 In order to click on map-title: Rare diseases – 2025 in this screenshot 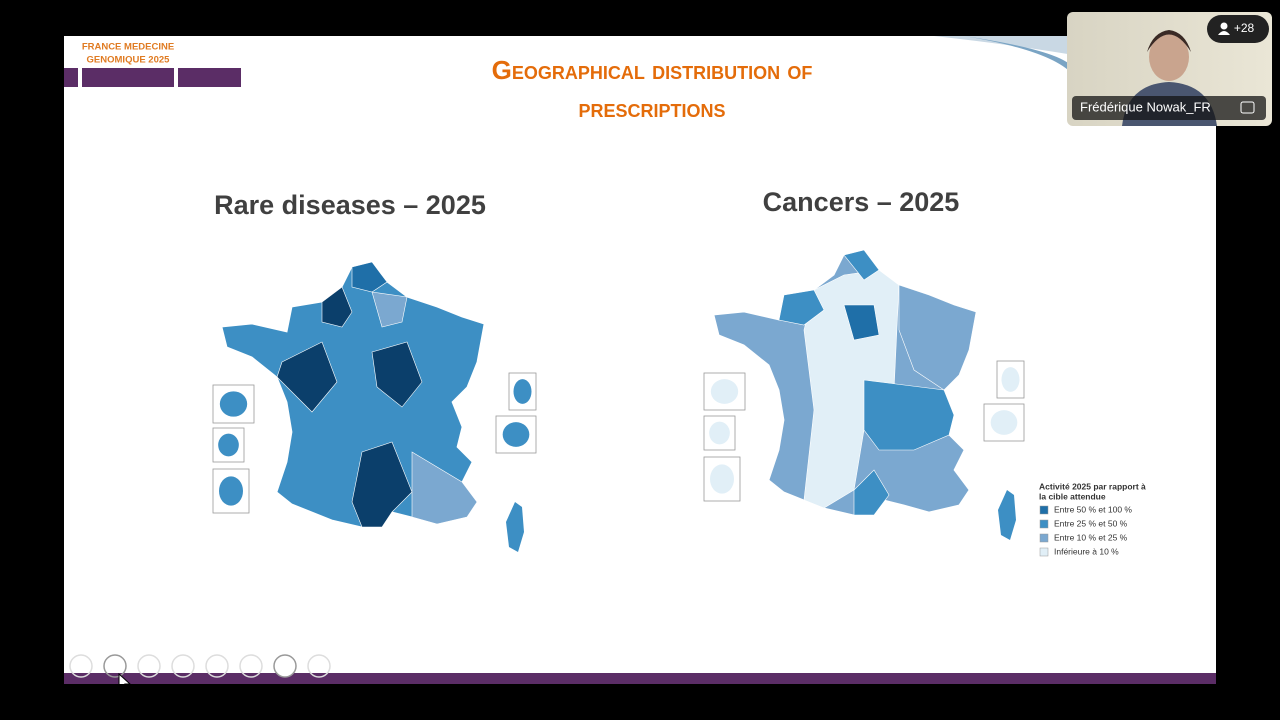, I will do `click(350, 205)`.